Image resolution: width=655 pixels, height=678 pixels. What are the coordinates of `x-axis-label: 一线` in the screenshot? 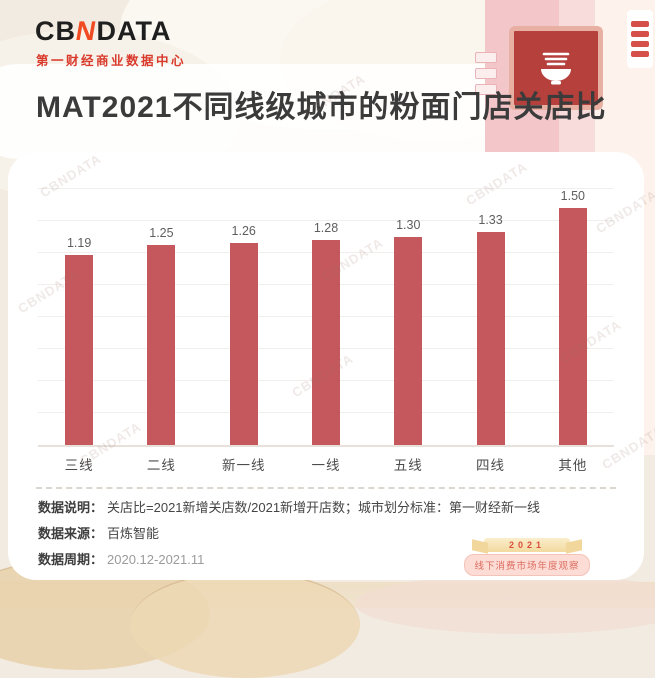 It's located at (326, 465).